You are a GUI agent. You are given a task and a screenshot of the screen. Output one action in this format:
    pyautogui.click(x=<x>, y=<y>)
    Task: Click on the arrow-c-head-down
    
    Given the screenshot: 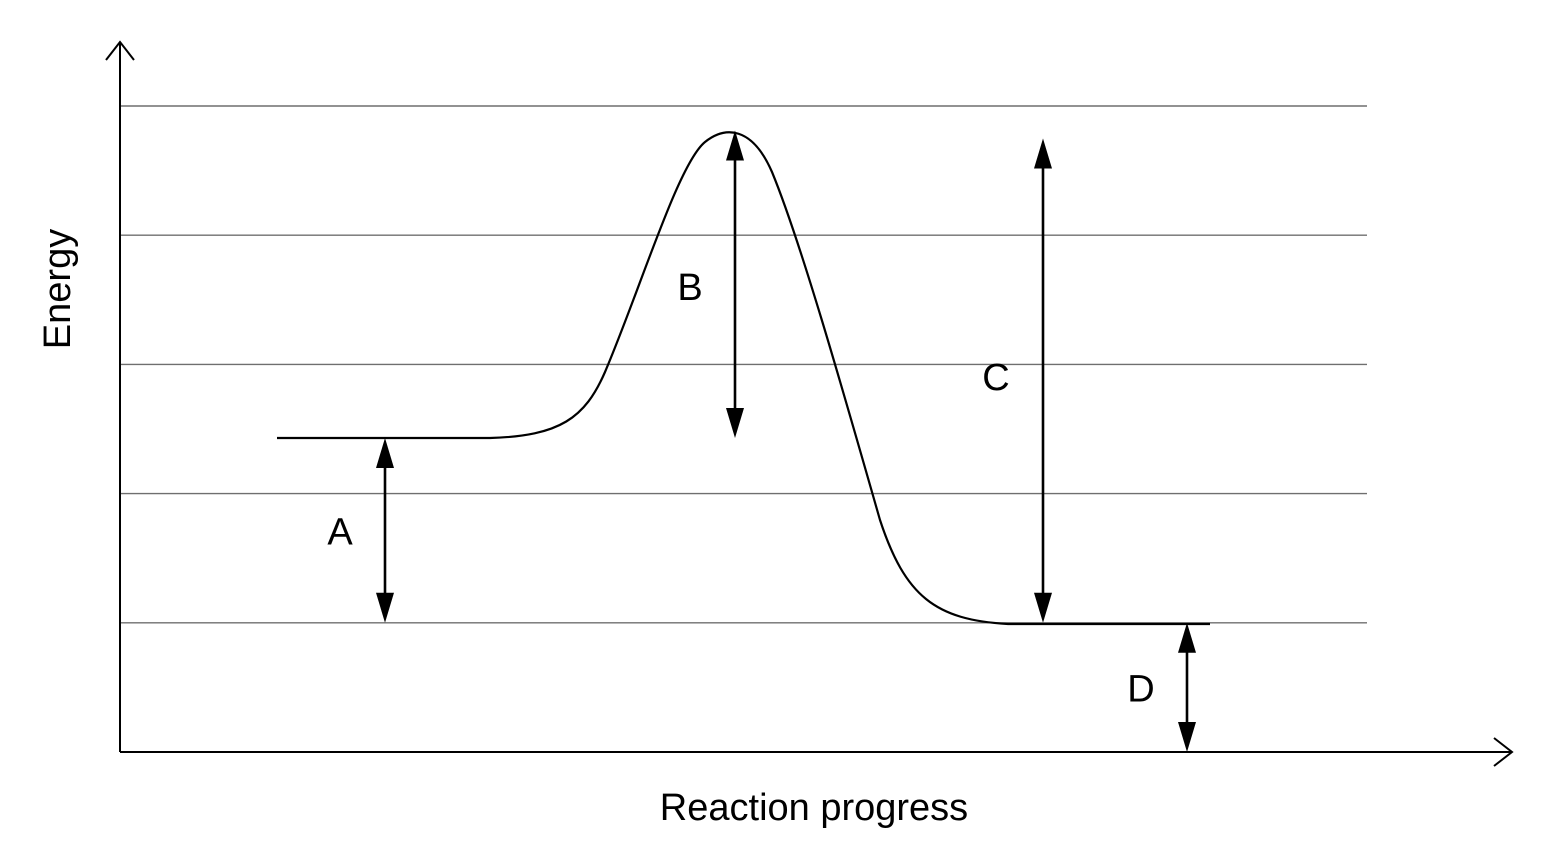 What is the action you would take?
    pyautogui.click(x=1043, y=607)
    